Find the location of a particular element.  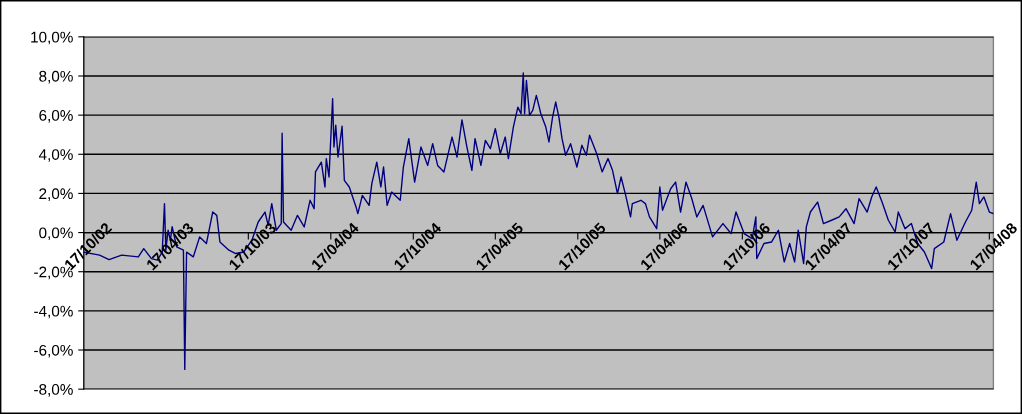

y-tick-label: 8,0% is located at coordinates (56, 77).